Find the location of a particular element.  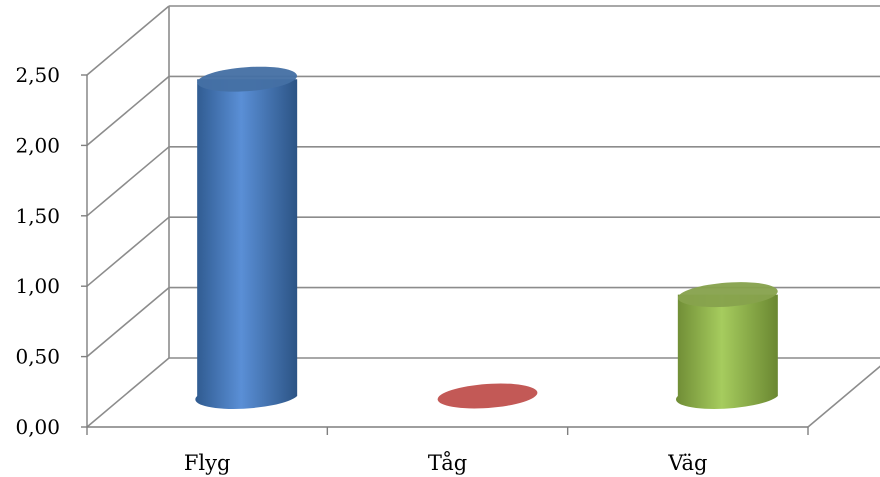

bar-tåg is located at coordinates (487, 396).